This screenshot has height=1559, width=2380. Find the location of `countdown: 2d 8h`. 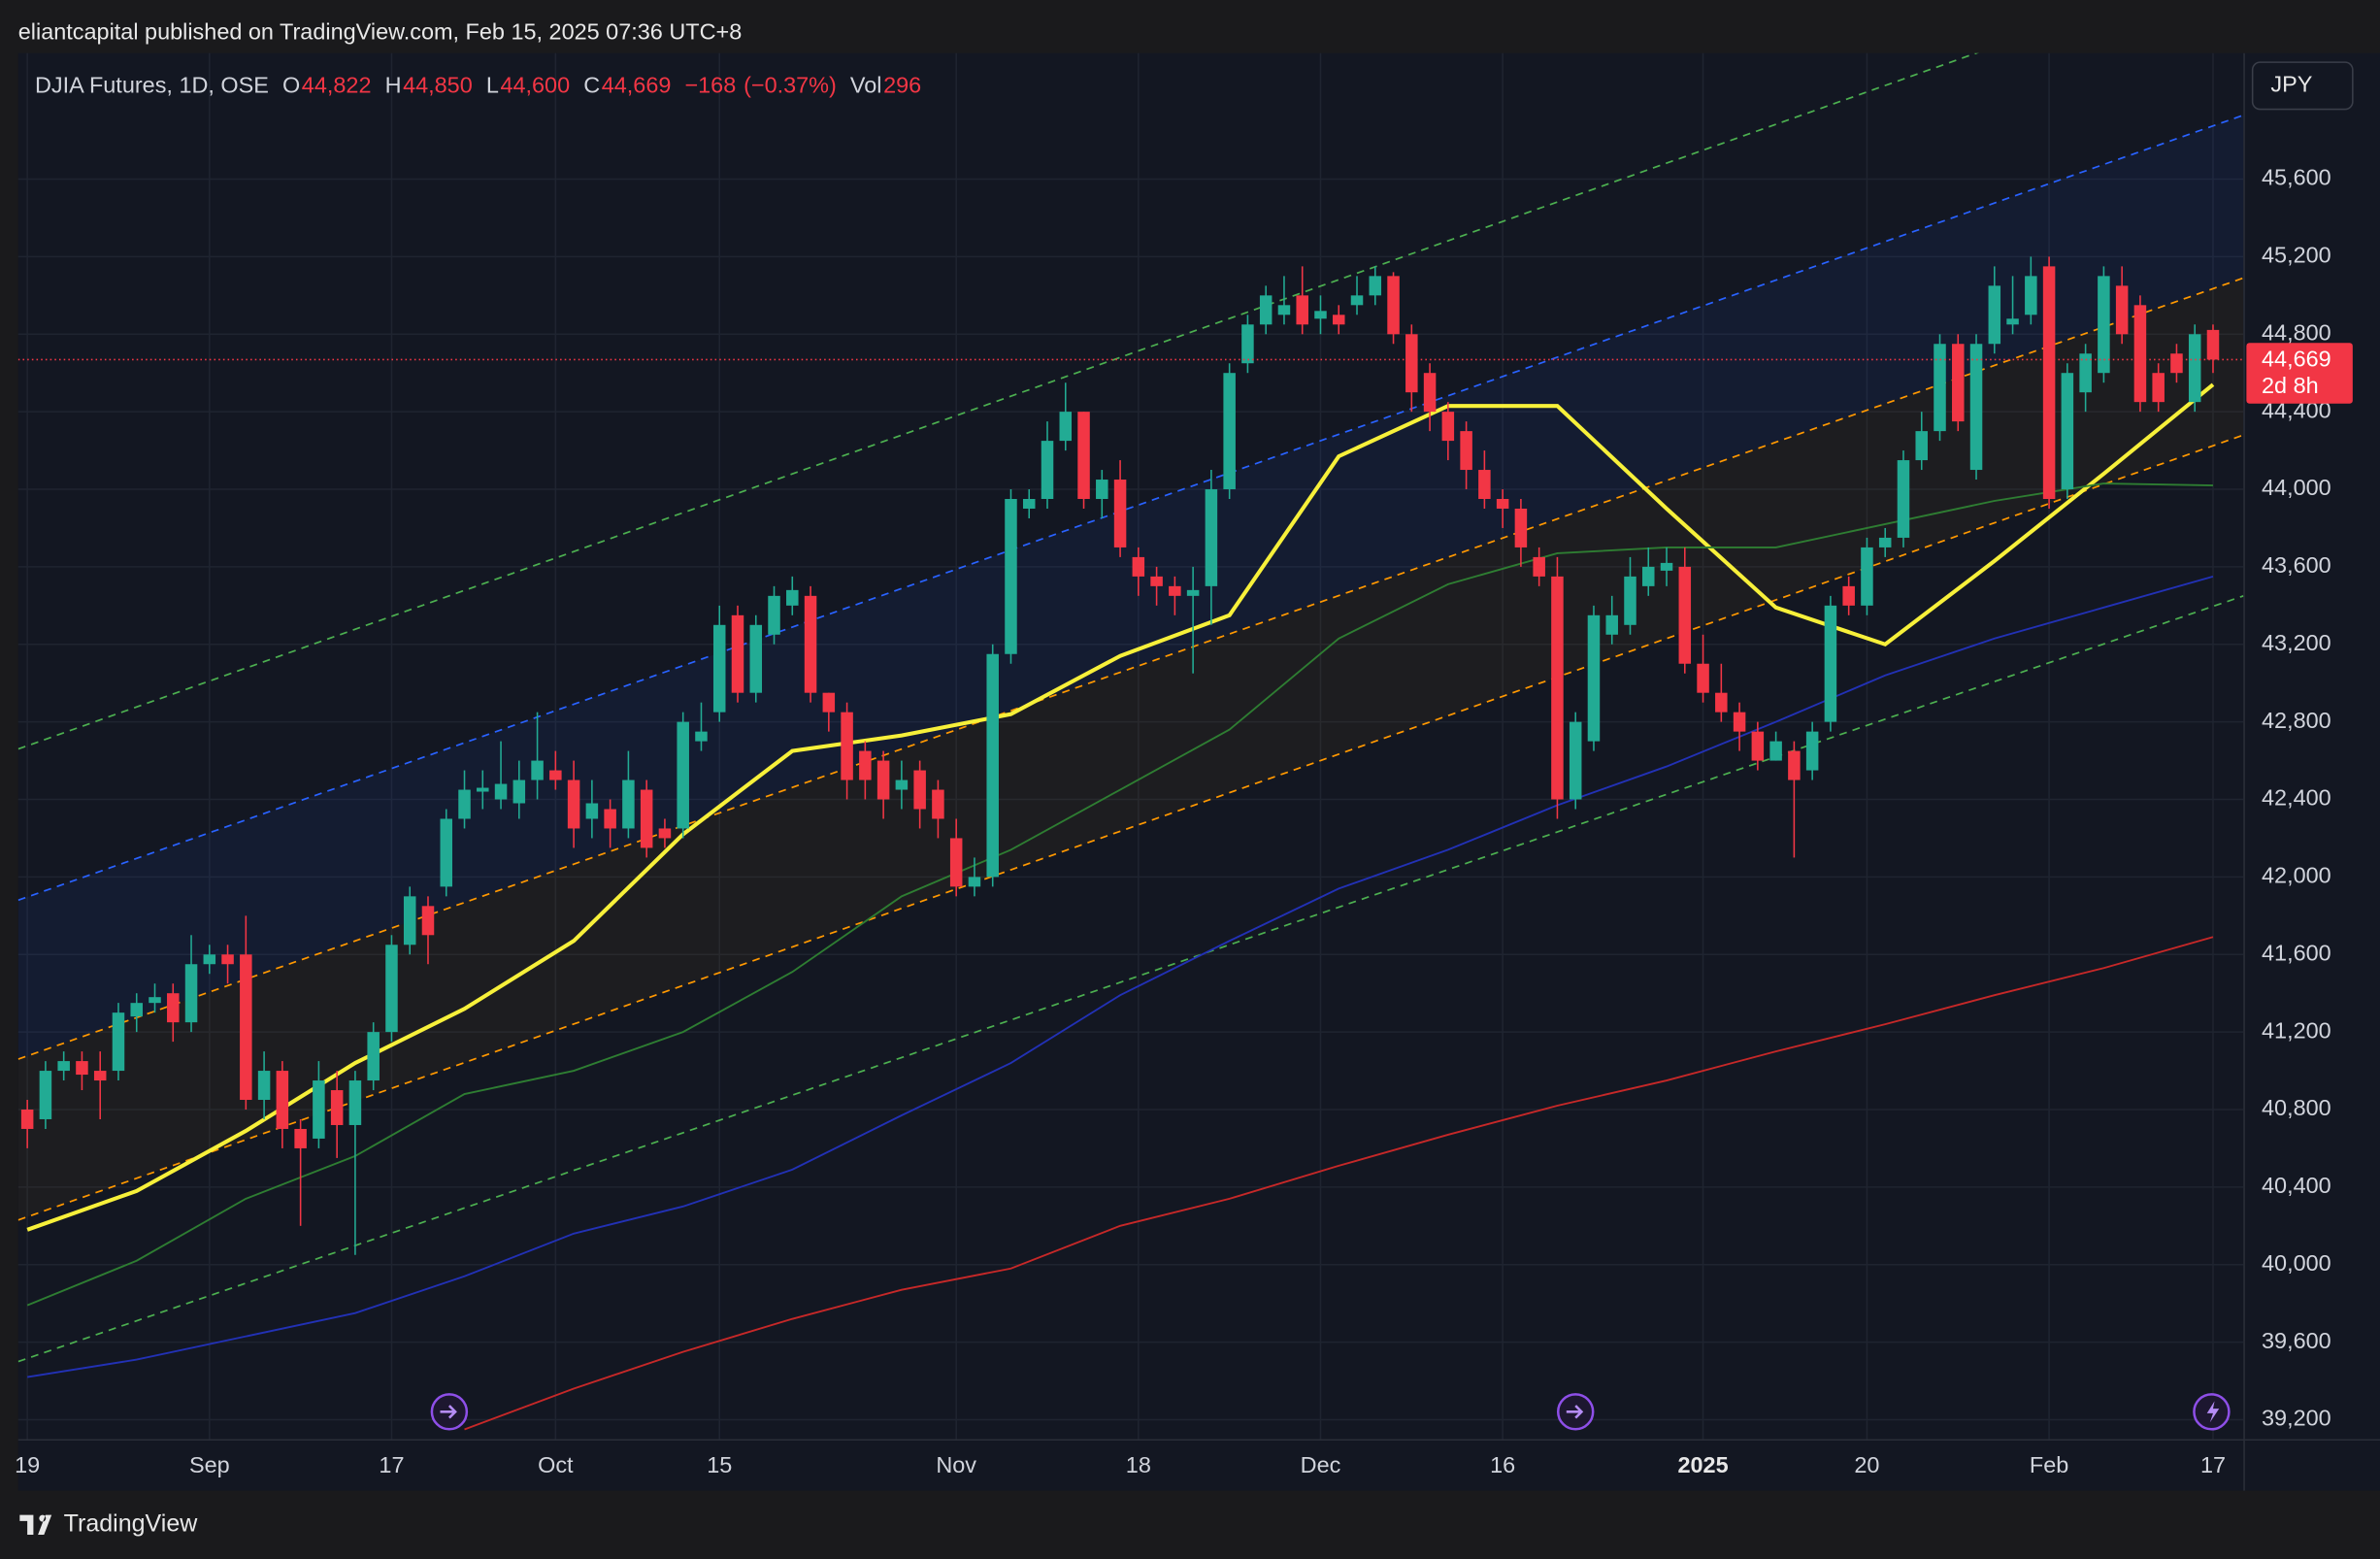

countdown: 2d 8h is located at coordinates (2290, 385).